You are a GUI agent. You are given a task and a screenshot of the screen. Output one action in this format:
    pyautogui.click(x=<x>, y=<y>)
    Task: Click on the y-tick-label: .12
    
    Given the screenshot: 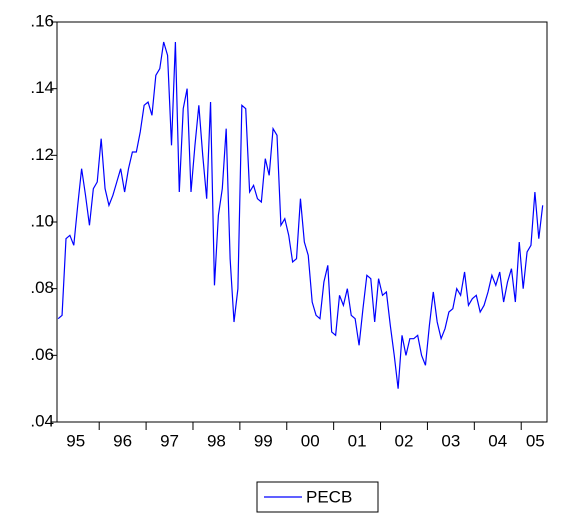 What is the action you would take?
    pyautogui.click(x=42, y=154)
    